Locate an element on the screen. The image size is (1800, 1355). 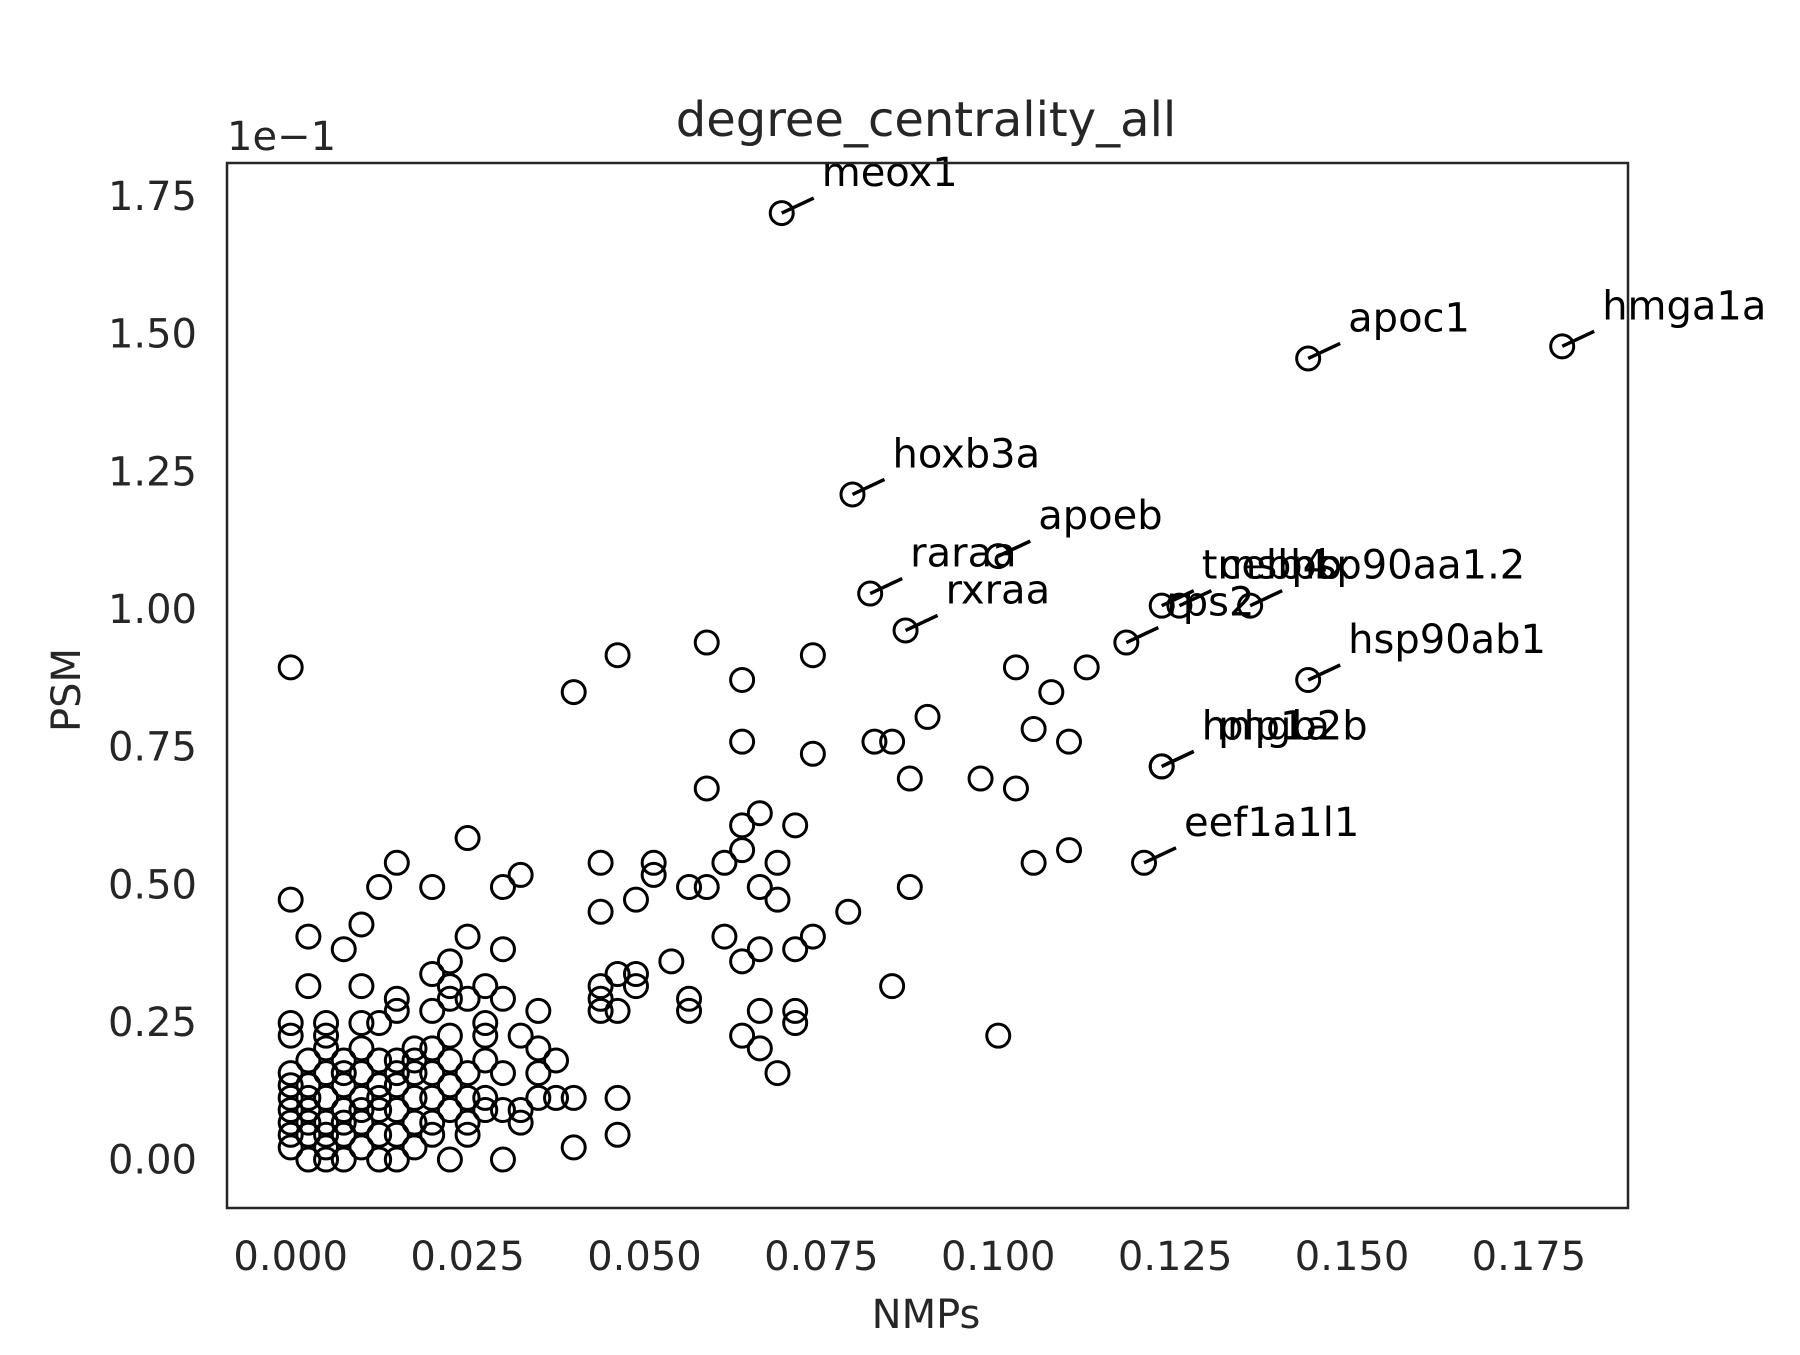
annotation-label: cebpb is located at coordinates (1280, 566).